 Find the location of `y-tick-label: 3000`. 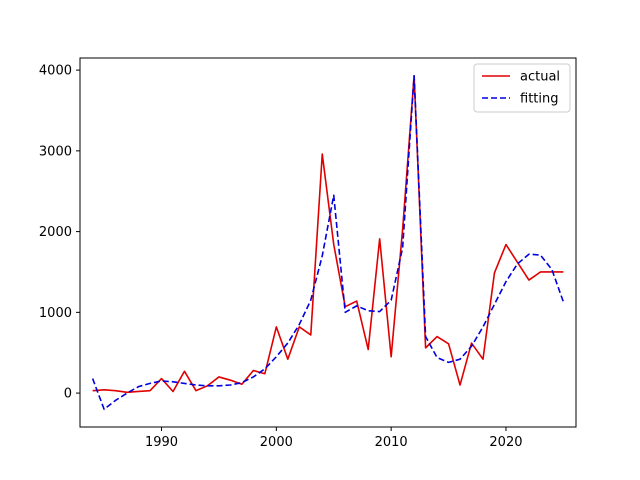

y-tick-label: 3000 is located at coordinates (55, 151).